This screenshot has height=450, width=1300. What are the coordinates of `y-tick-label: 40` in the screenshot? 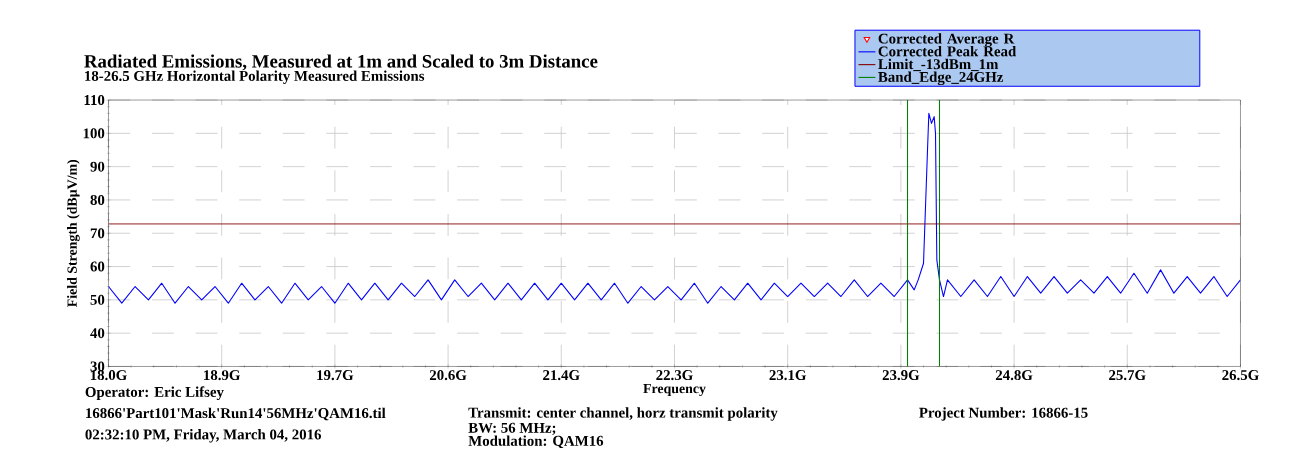 It's located at (97, 333).